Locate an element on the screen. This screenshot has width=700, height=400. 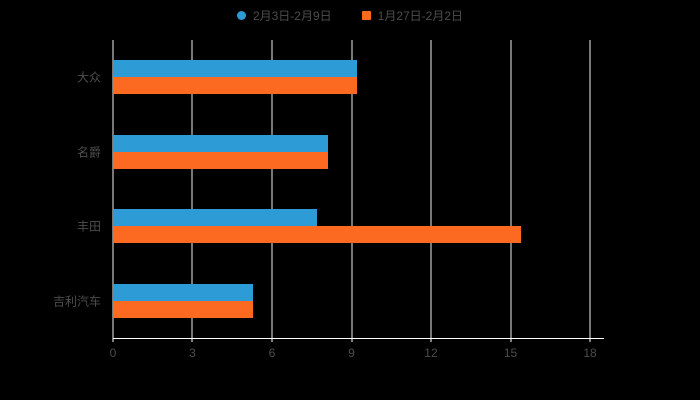
legend-label: 1月27日-2月2日 is located at coordinates (420, 16).